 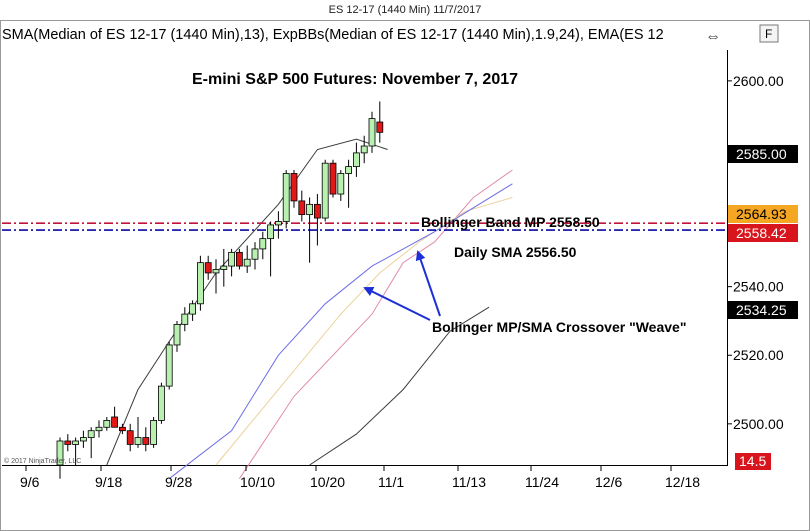 I want to click on price-tag-ema-bg, so click(x=763, y=214).